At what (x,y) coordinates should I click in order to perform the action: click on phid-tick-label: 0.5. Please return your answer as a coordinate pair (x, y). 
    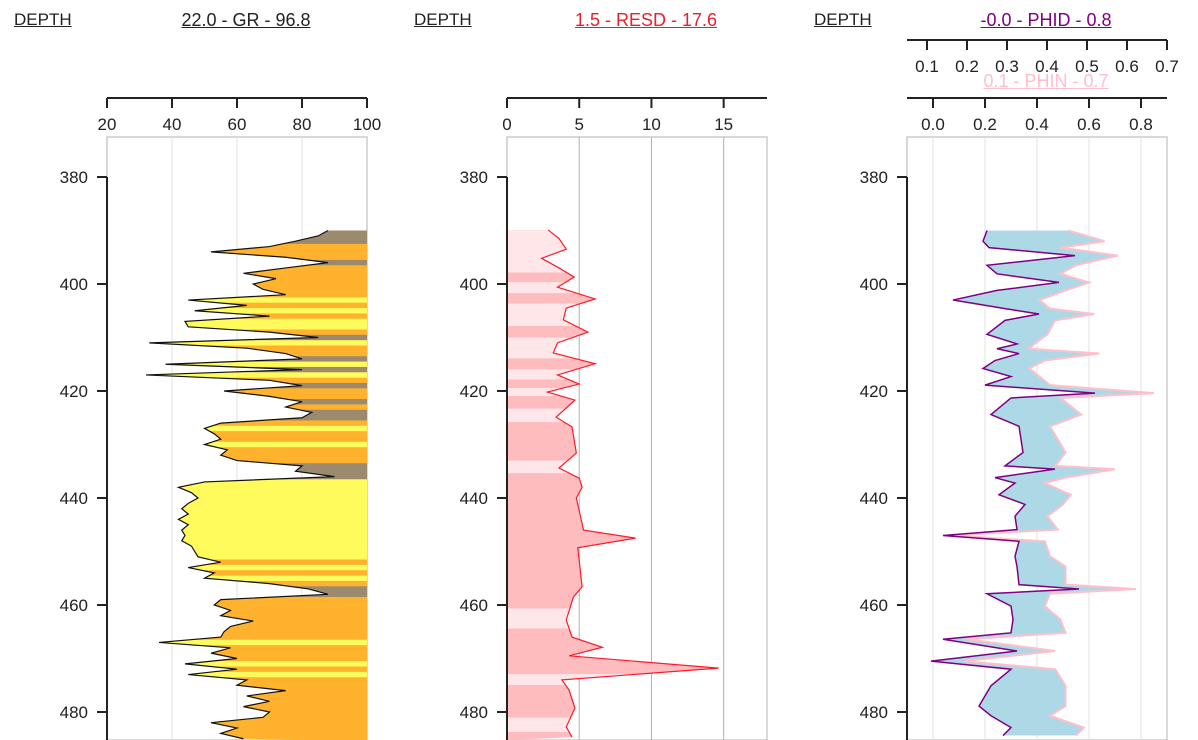
    Looking at the image, I should click on (1087, 66).